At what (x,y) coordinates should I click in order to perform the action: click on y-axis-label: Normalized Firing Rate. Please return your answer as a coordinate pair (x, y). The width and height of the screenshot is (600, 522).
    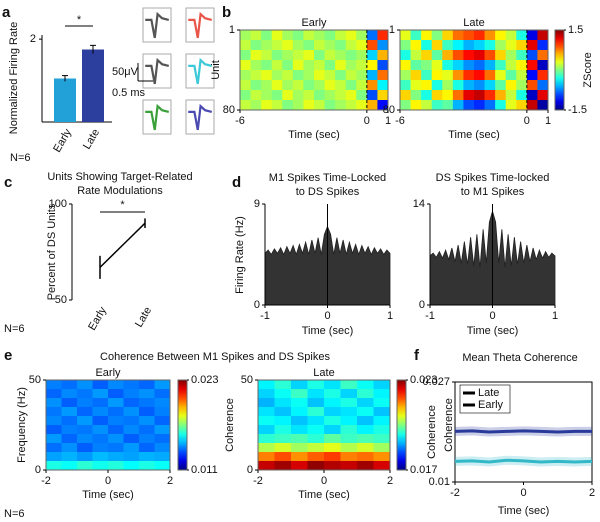
    Looking at the image, I should click on (14, 78).